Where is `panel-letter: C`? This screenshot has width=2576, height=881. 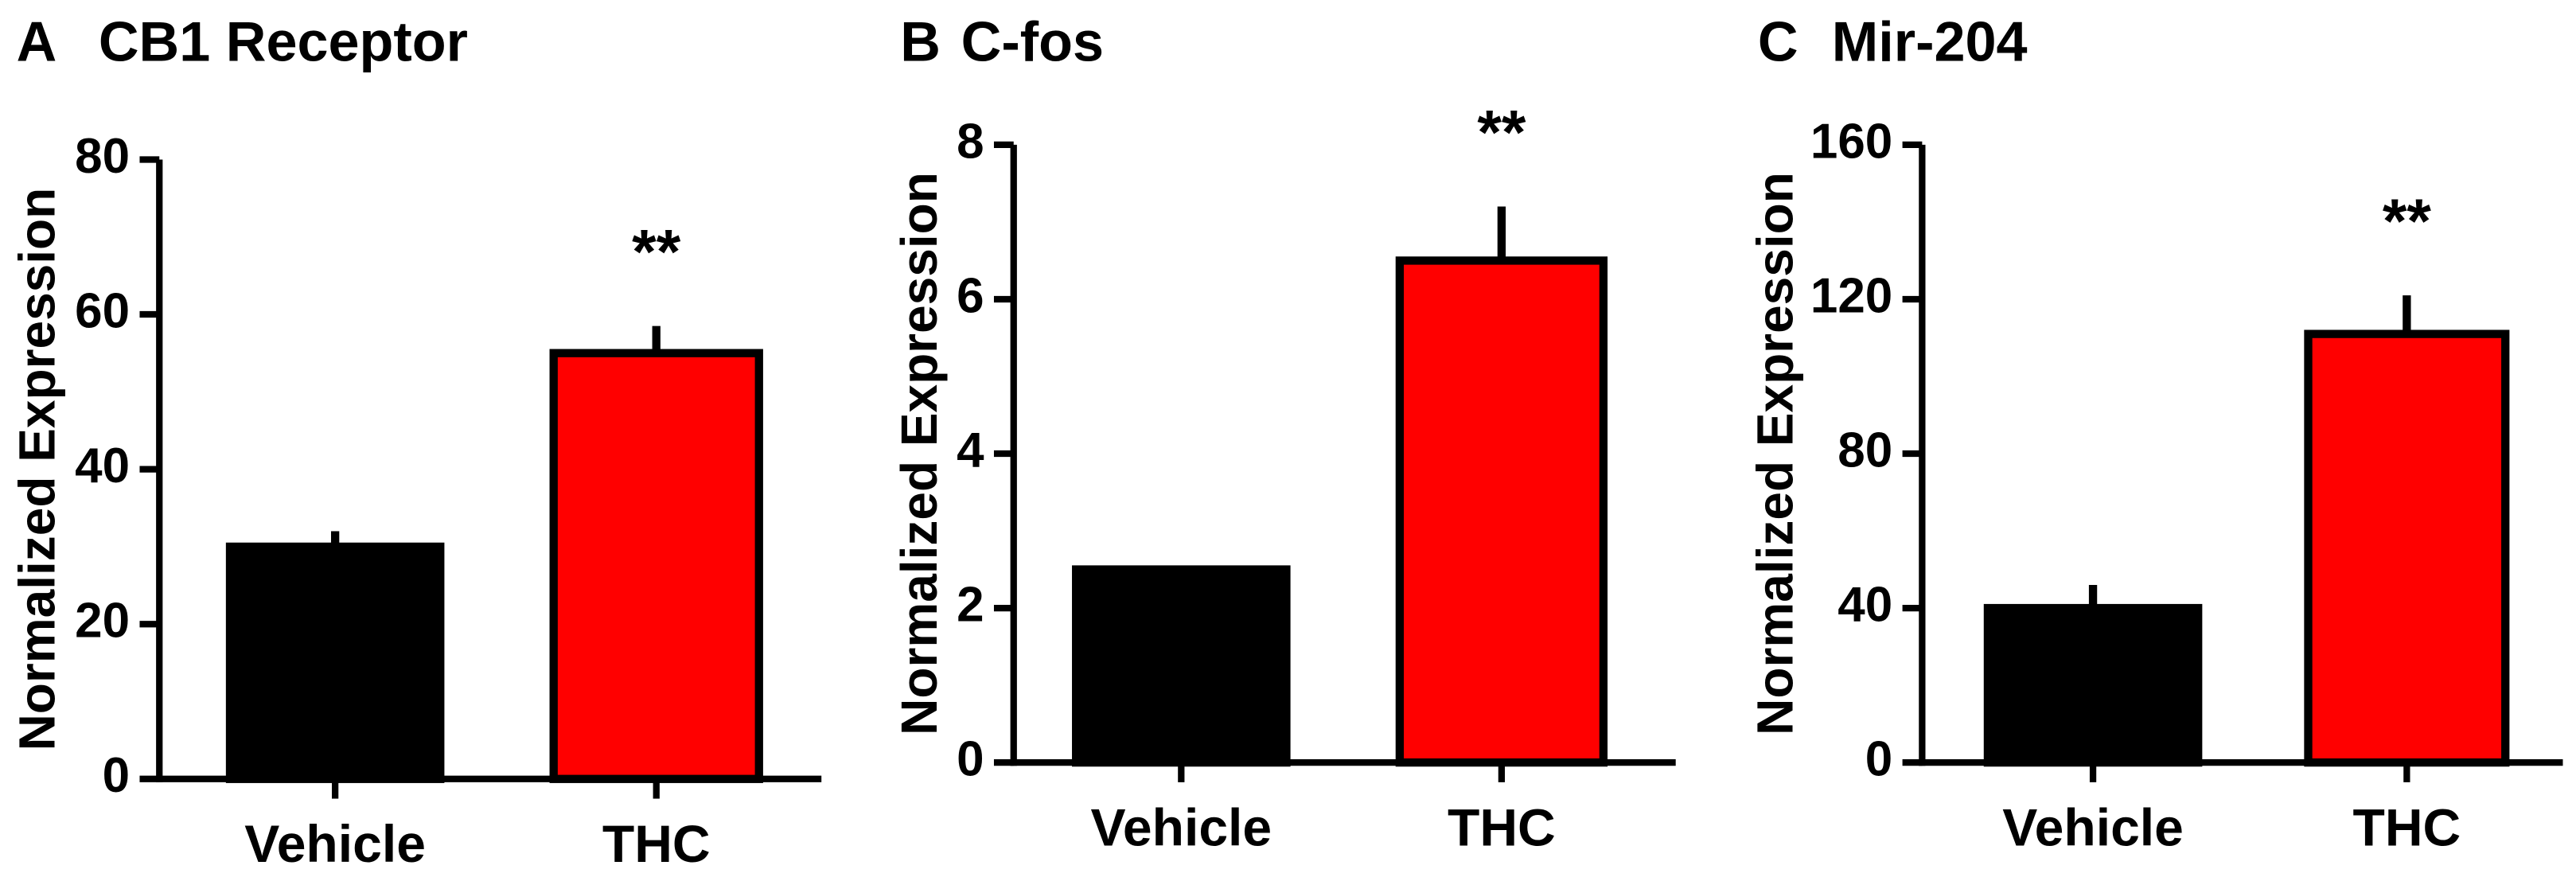
panel-letter: C is located at coordinates (1779, 41).